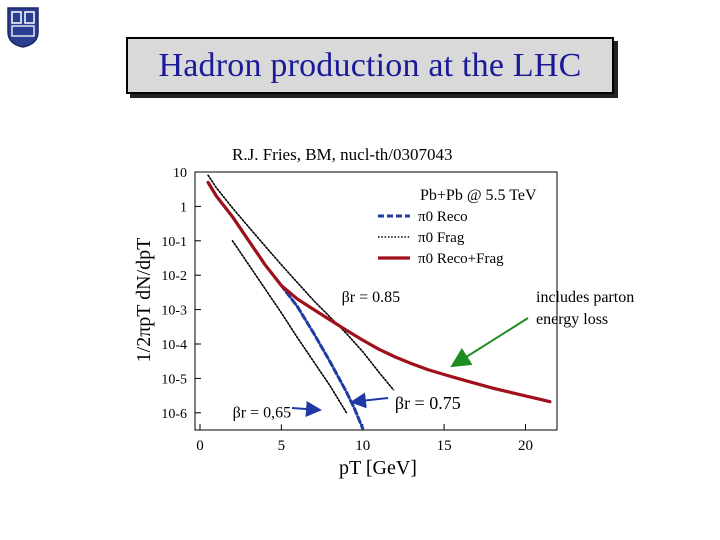 This screenshot has width=720, height=540. What do you see at coordinates (489, 342) in the screenshot?
I see `energy-loss-arrow` at bounding box center [489, 342].